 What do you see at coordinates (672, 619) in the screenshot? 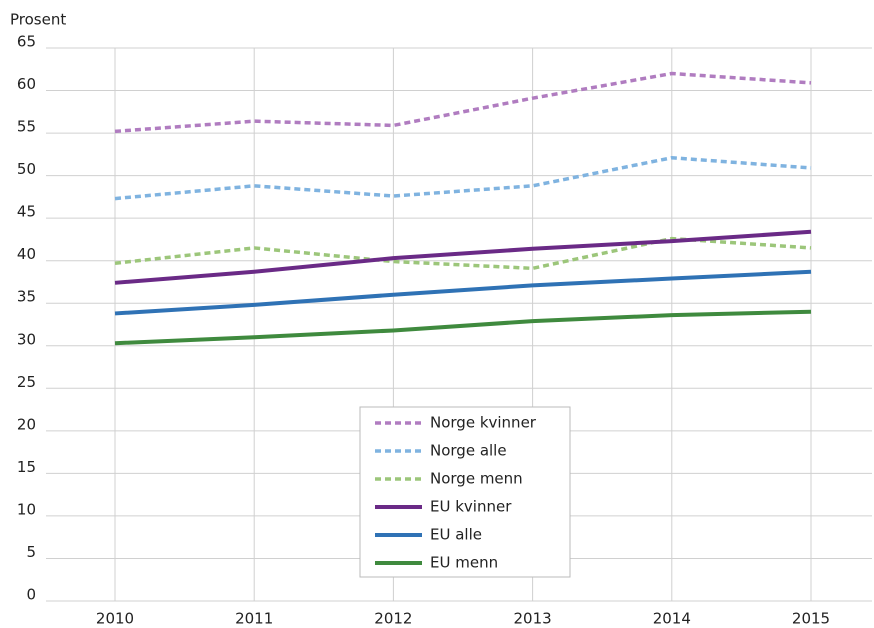
I see `x-tick-label: 2014` at bounding box center [672, 619].